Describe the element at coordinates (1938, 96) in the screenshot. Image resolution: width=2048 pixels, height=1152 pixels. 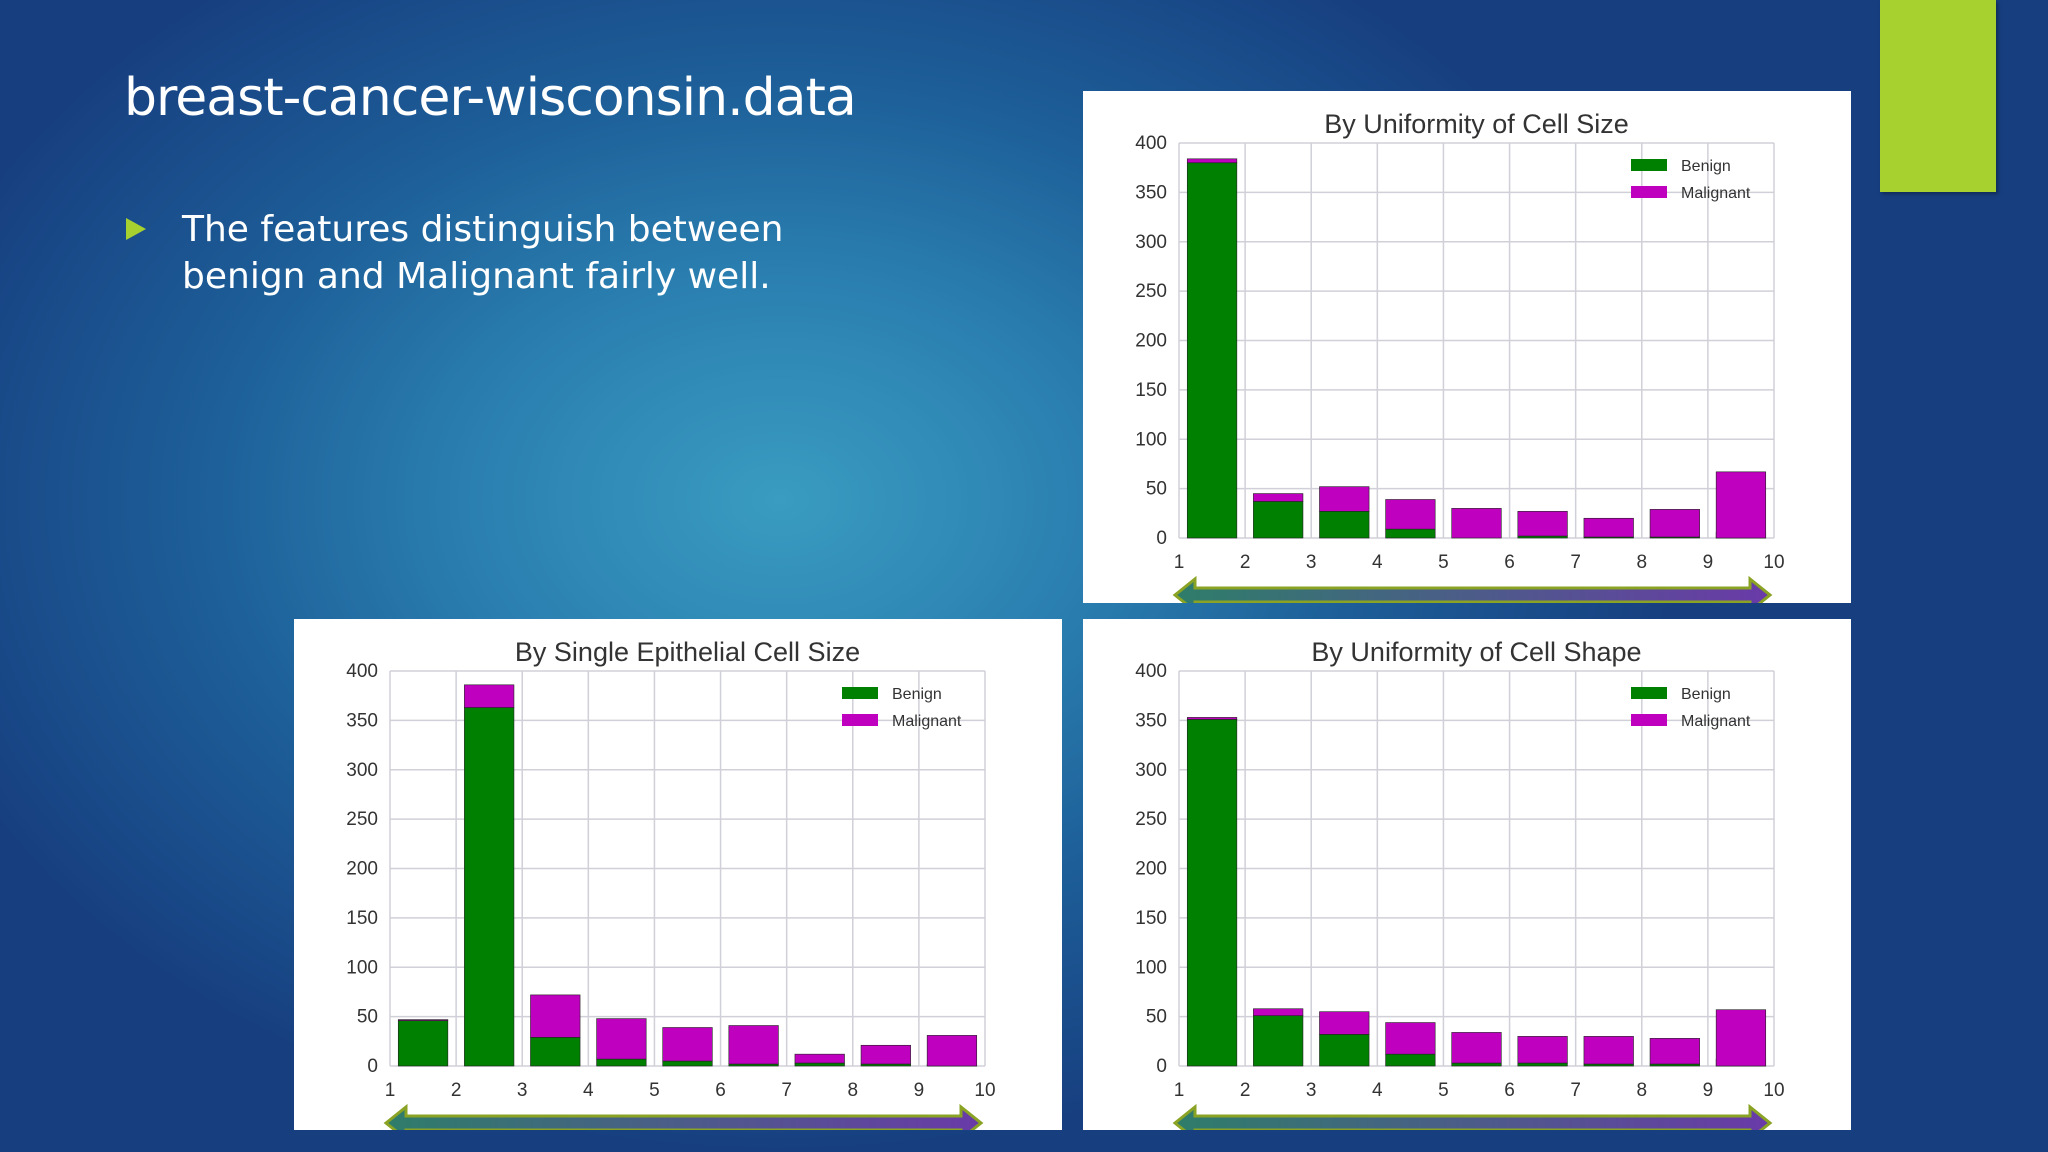
I see `accent-block` at that location.